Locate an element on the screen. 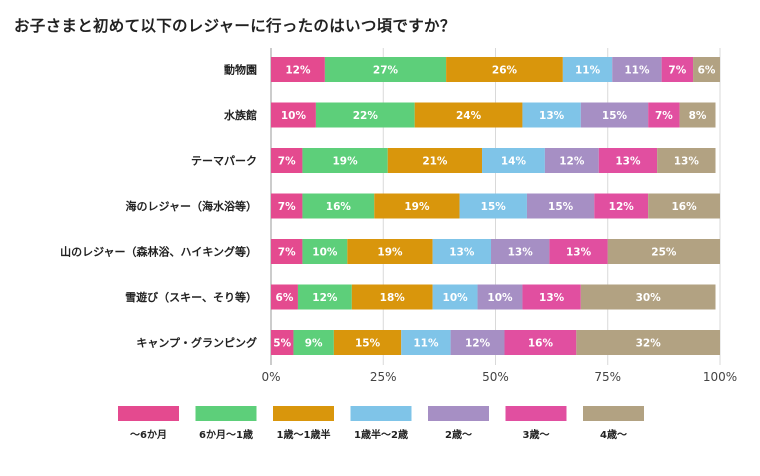 The height and width of the screenshot is (476, 760). data-label: 26% is located at coordinates (505, 71).